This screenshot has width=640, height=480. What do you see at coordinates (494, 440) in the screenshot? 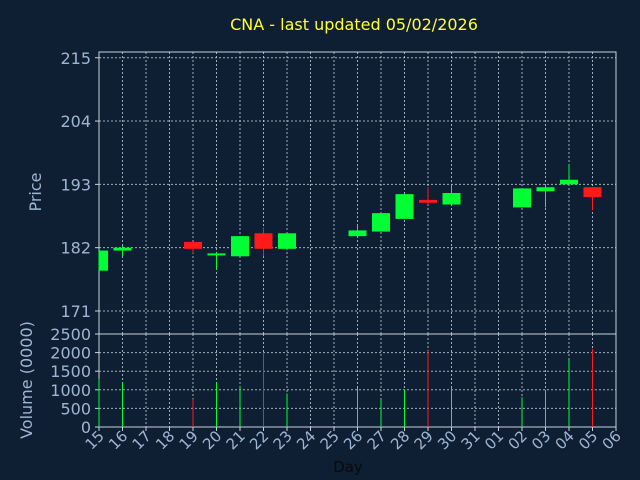
I see `x-tick-label: 01` at bounding box center [494, 440].